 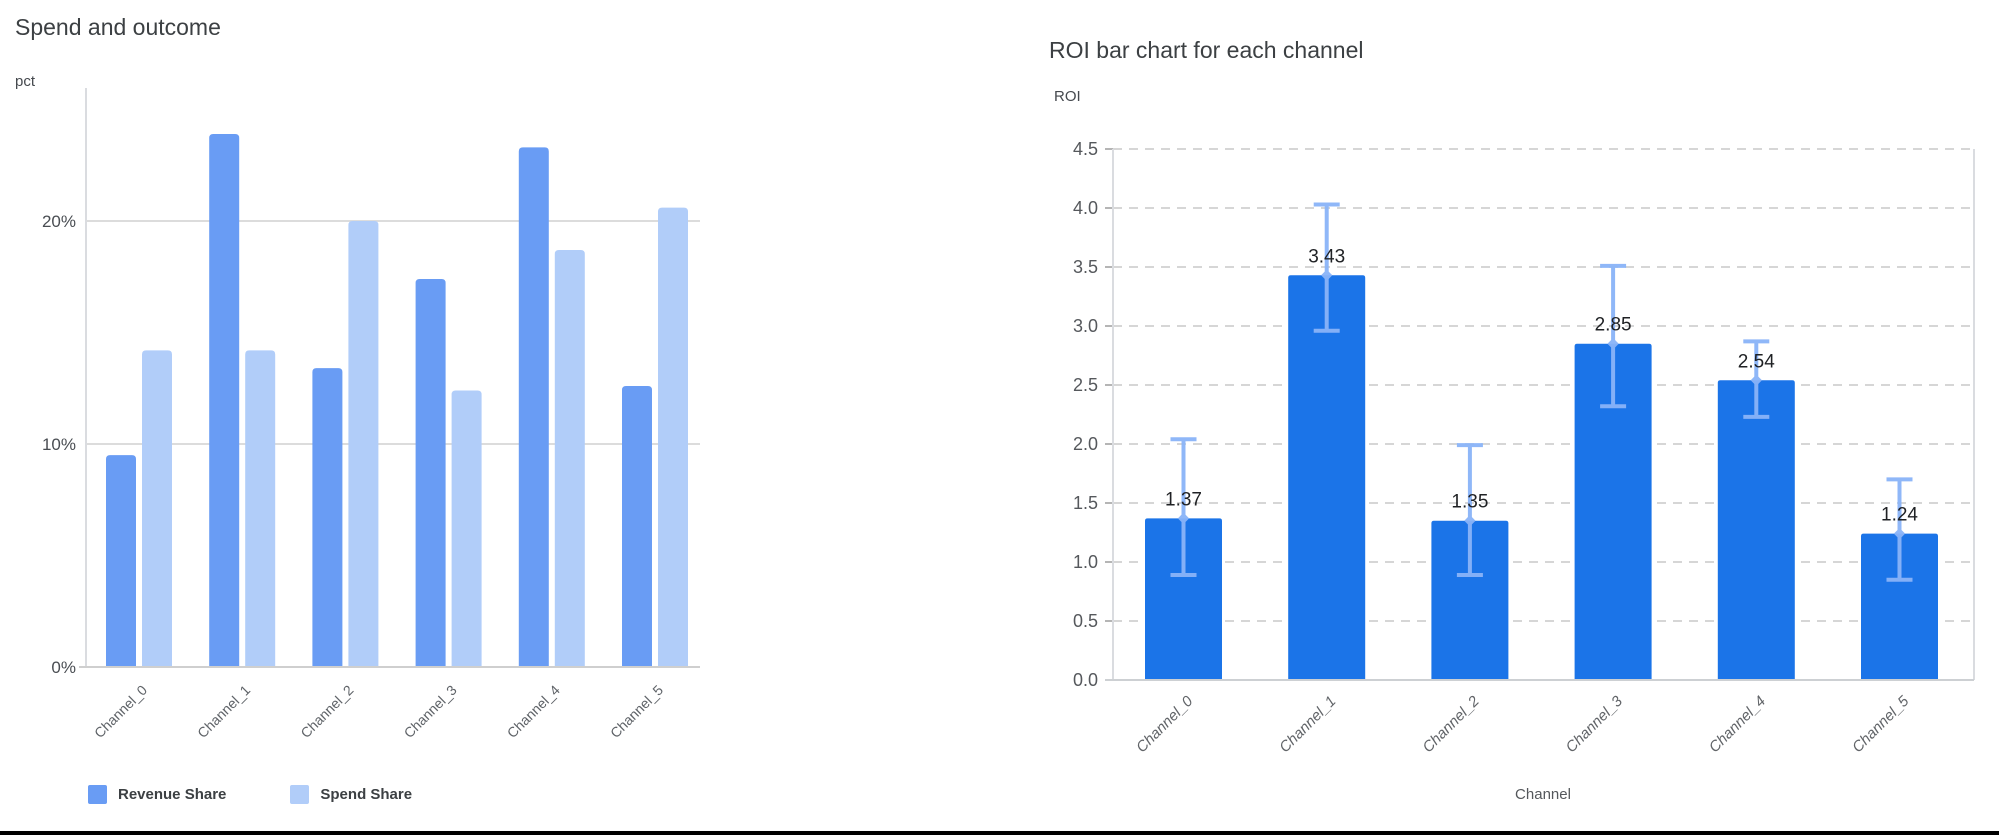 What do you see at coordinates (1085, 444) in the screenshot?
I see `roi-y-tick-label-2.0: 2.0` at bounding box center [1085, 444].